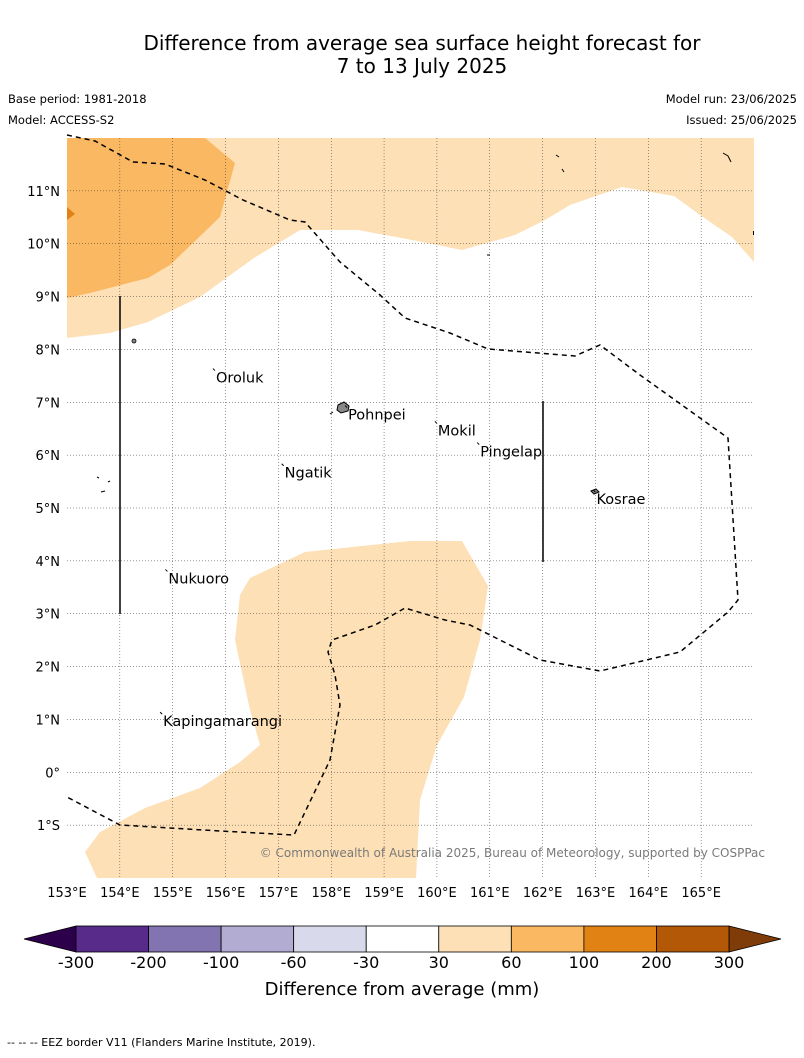 The image size is (804, 1058). What do you see at coordinates (151, 218) in the screenshot?
I see `contour-60-100-northwest` at bounding box center [151, 218].